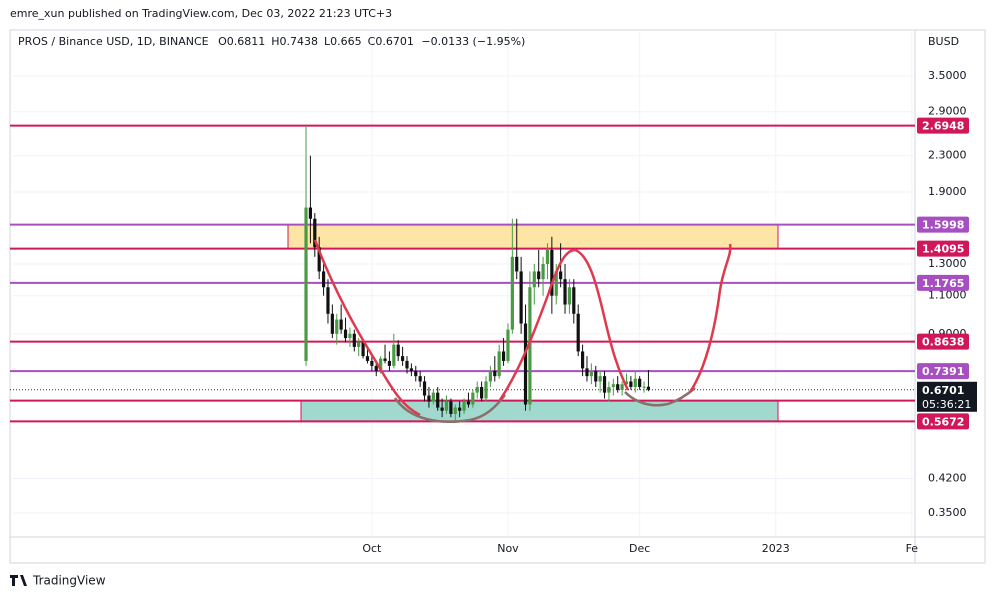 The image size is (995, 599). What do you see at coordinates (943, 41) in the screenshot?
I see `axis-currency: BUSD` at bounding box center [943, 41].